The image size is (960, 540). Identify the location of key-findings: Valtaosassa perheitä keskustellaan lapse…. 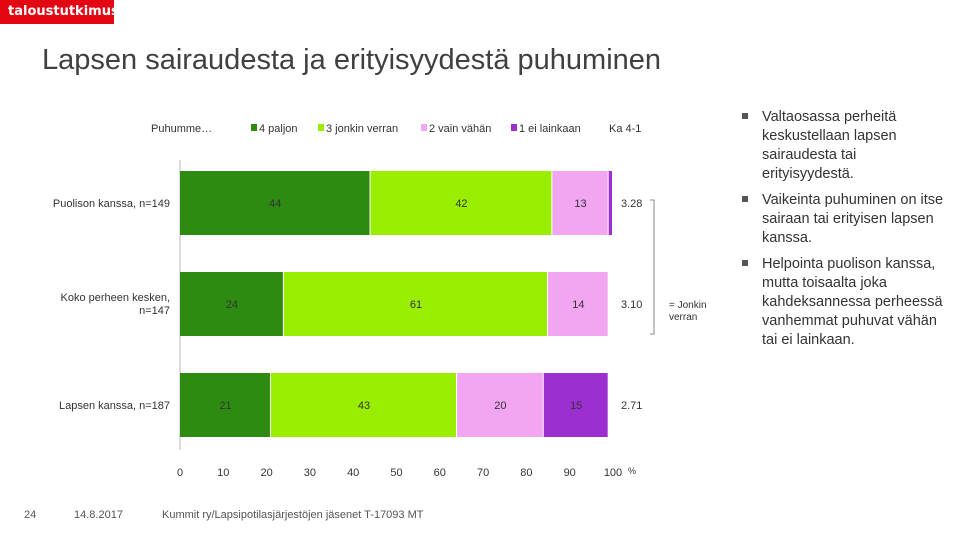
(846, 232).